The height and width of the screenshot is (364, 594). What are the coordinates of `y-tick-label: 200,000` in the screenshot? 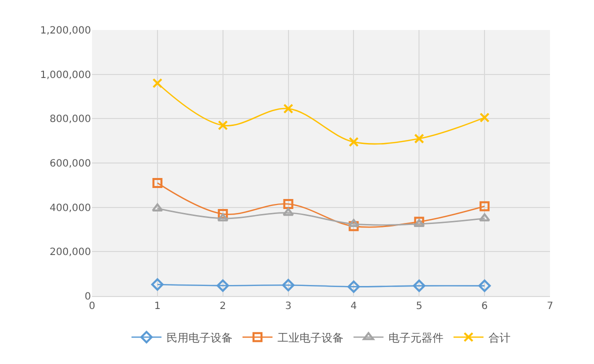 It's located at (70, 252).